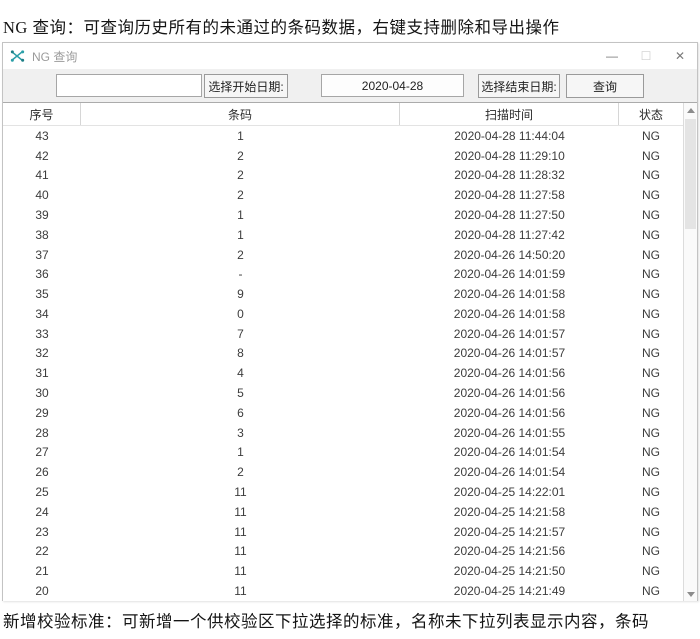  Describe the element at coordinates (343, 215) in the screenshot. I see `table-row: 39 1 2020-04-28 11:27:50 NG` at that location.